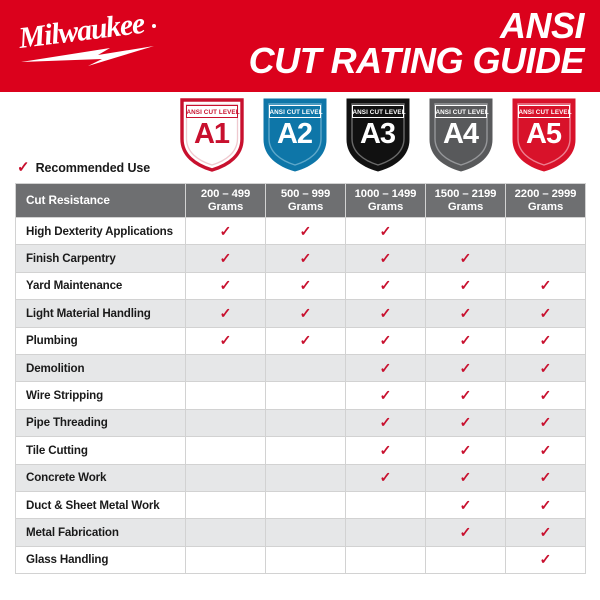 This screenshot has width=600, height=600. I want to click on page-title: ANSI CUT RATING GUIDE, so click(417, 42).